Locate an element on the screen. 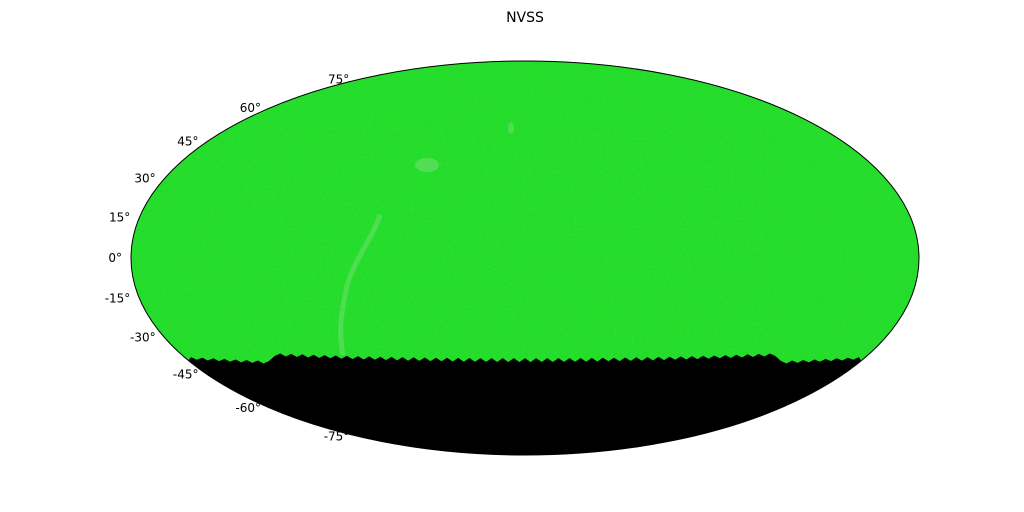  lat-tick-label: 0° is located at coordinates (115, 258).